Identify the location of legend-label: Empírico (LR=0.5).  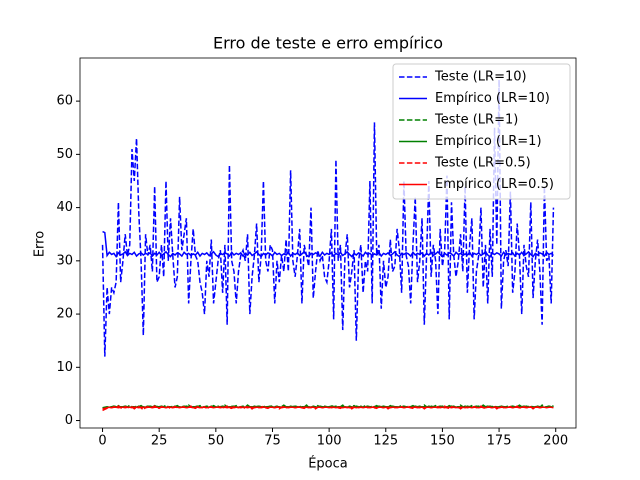
(494, 184).